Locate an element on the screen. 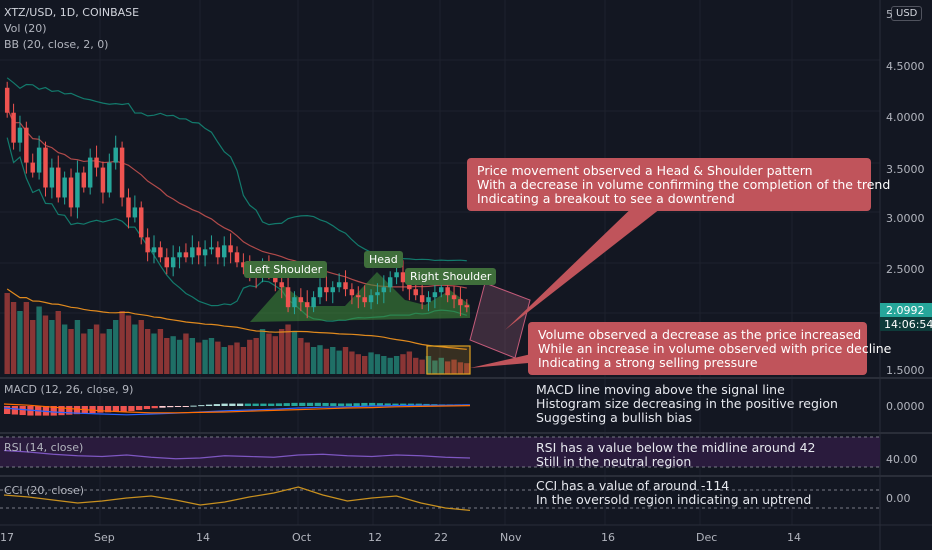 Image resolution: width=932 pixels, height=550 pixels. countdown-tag-bg is located at coordinates (906, 324).